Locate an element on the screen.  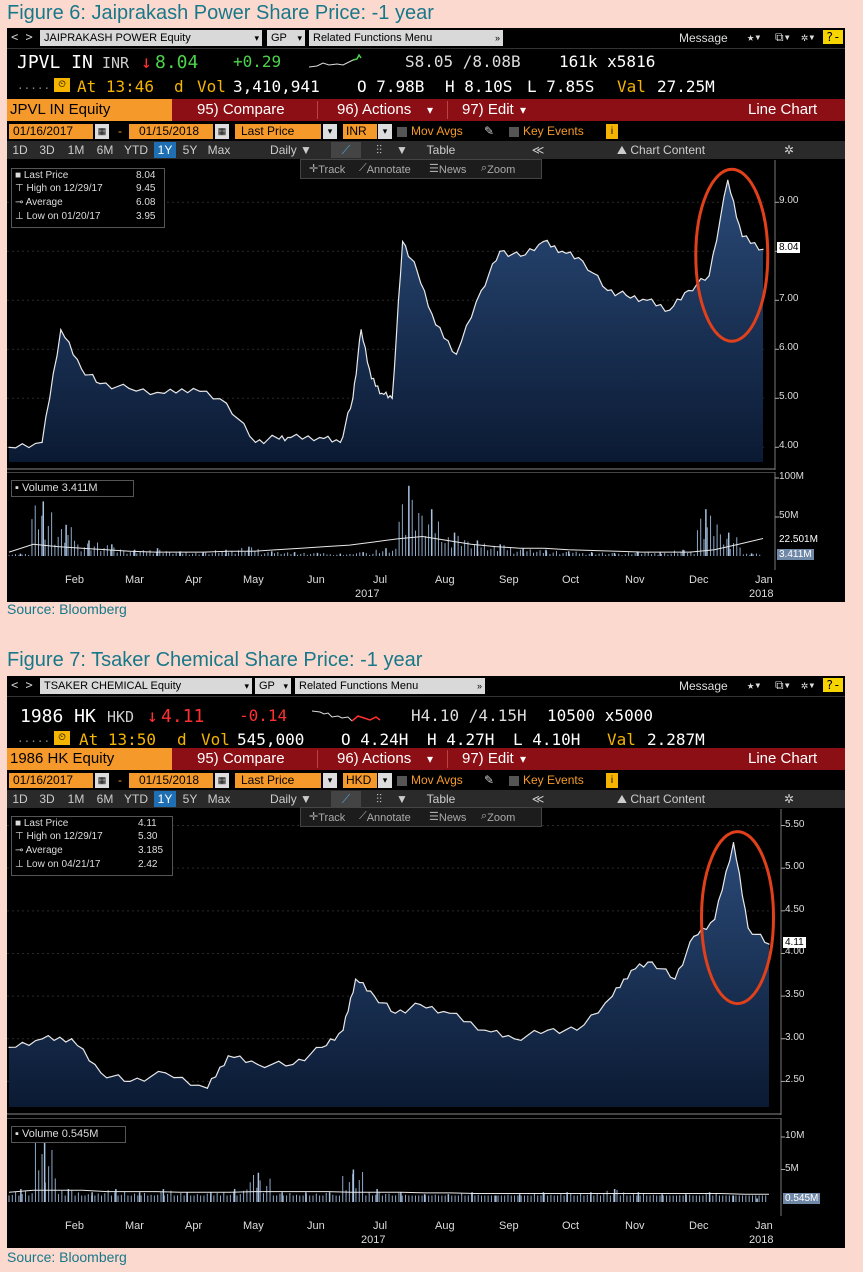
security-dropdown: JAIPRAKASH POWER Equity ▾ is located at coordinates (151, 38).